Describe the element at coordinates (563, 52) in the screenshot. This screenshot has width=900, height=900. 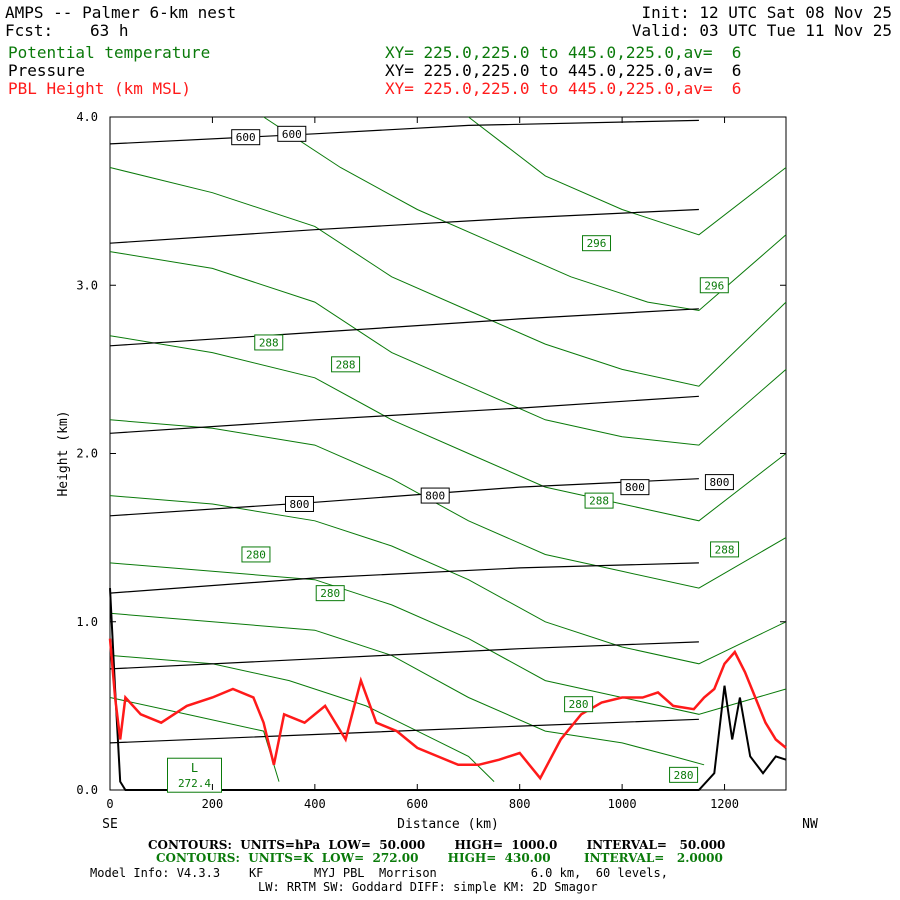
I see `field-theta-spec: XY= 225.0,225.0 to 445.0,225.0,av= 6` at that location.